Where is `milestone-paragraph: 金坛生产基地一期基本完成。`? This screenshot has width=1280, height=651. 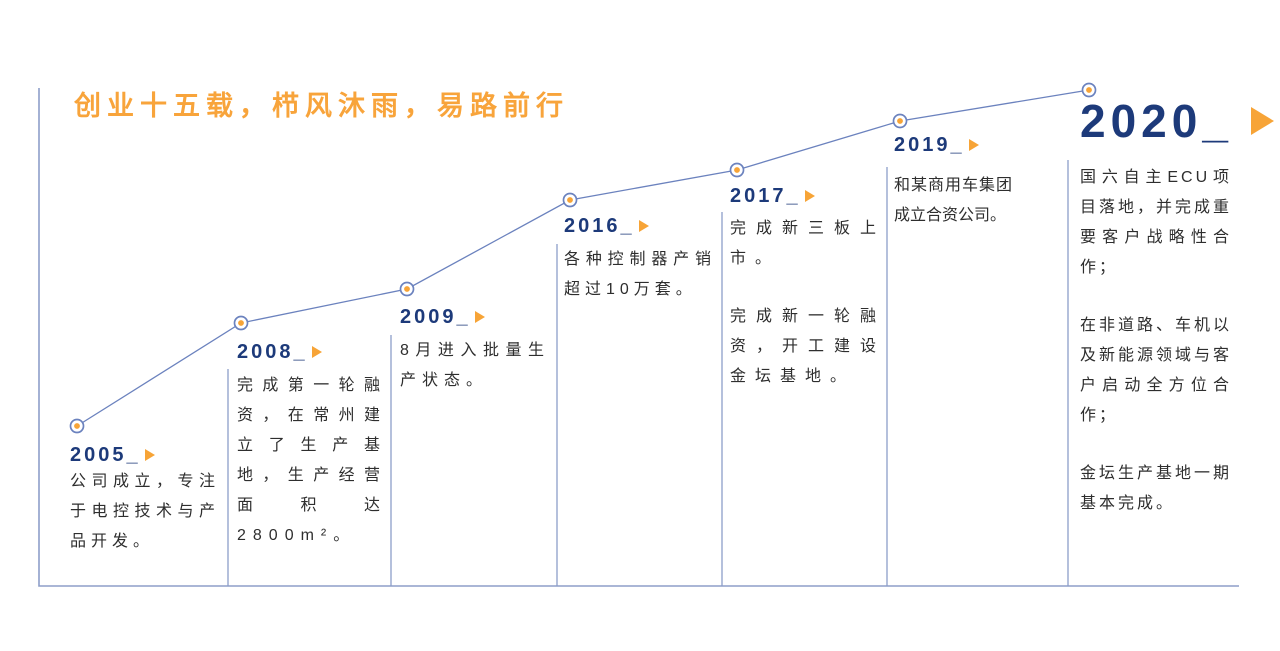
milestone-paragraph: 金坛生产基地一期基本完成。 is located at coordinates (1156, 488).